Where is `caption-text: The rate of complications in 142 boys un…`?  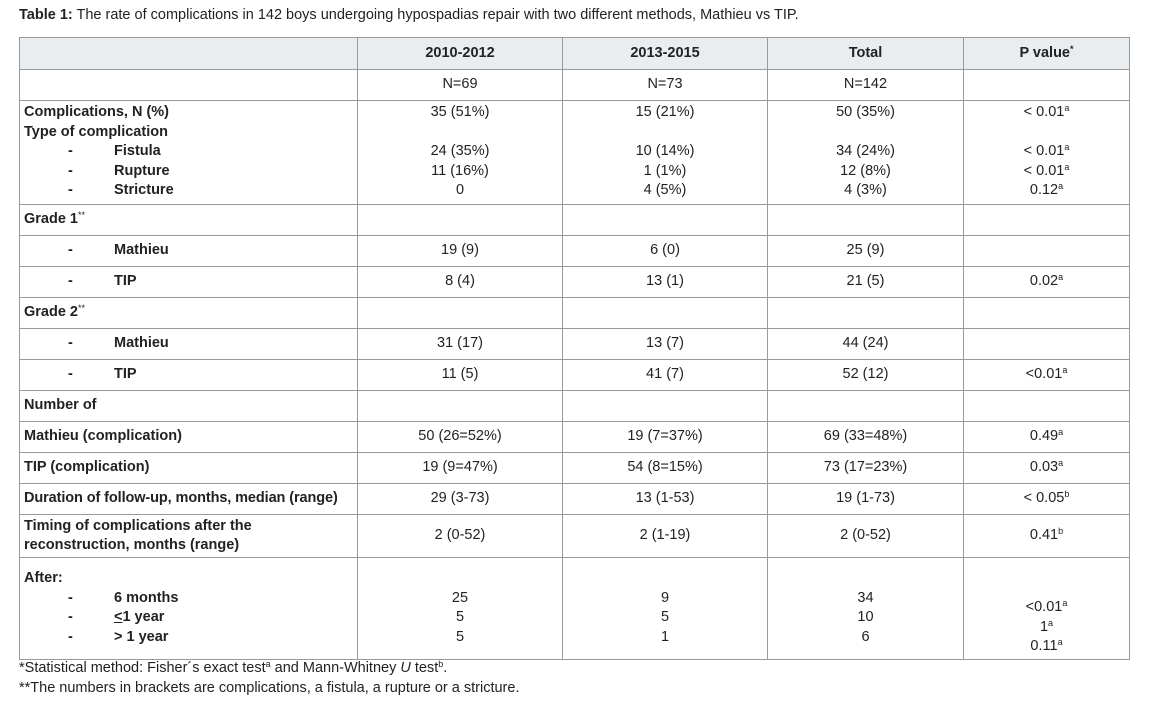 caption-text: The rate of complications in 142 boys un… is located at coordinates (435, 15).